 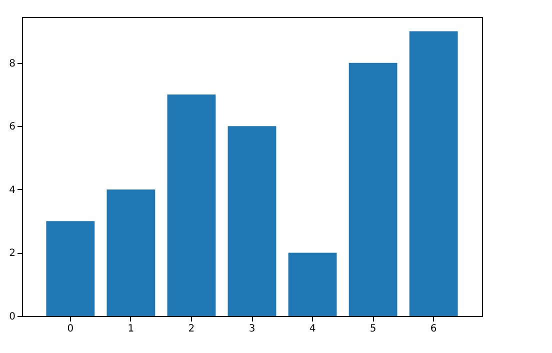 What do you see at coordinates (312, 329) in the screenshot?
I see `x-tick-label: 4` at bounding box center [312, 329].